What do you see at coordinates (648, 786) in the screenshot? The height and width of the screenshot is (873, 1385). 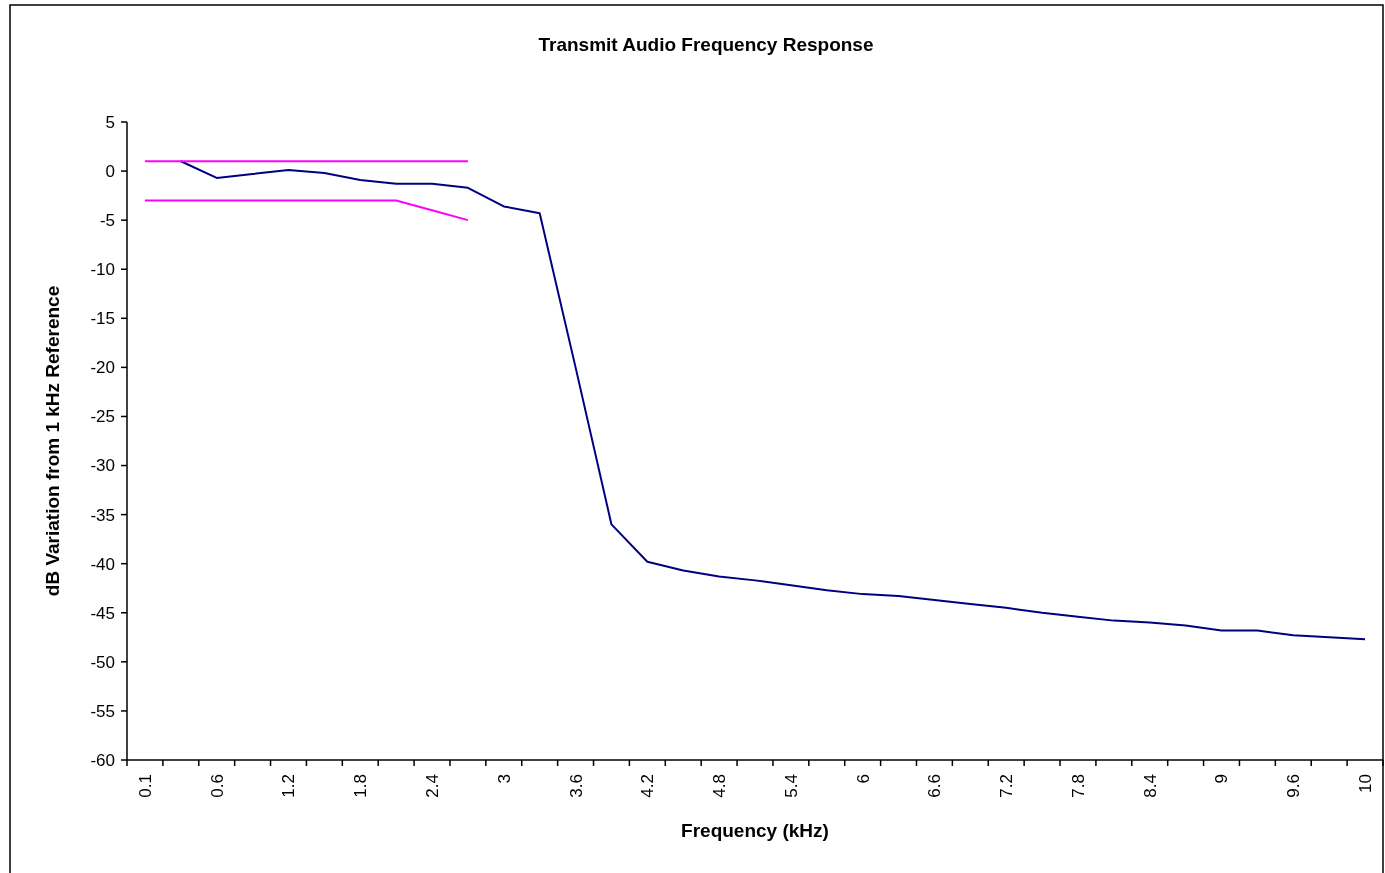 I see `x-tick-label: 4.2` at bounding box center [648, 786].